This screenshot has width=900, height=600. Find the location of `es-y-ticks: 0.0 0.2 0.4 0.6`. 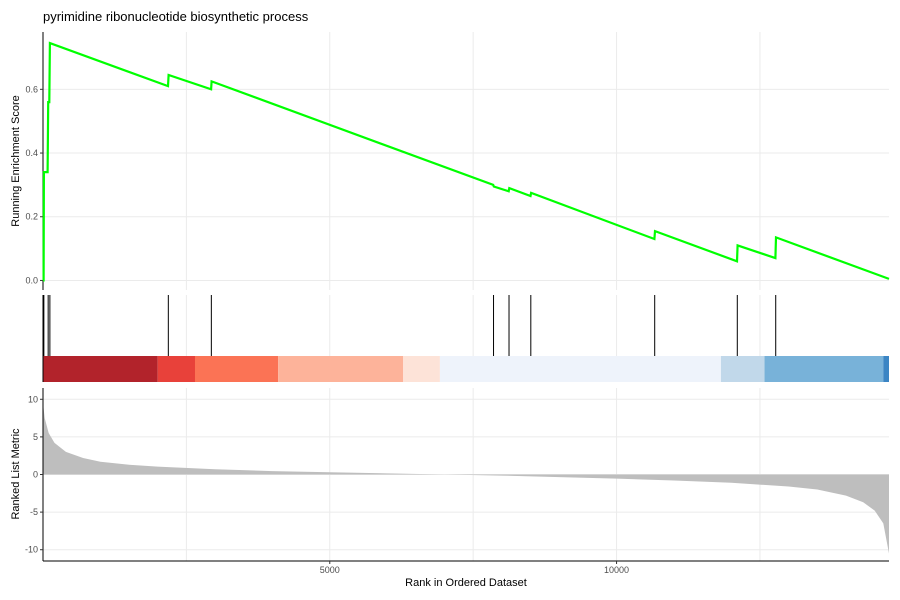

es-y-ticks: 0.0 0.2 0.4 0.6 is located at coordinates (34, 184).